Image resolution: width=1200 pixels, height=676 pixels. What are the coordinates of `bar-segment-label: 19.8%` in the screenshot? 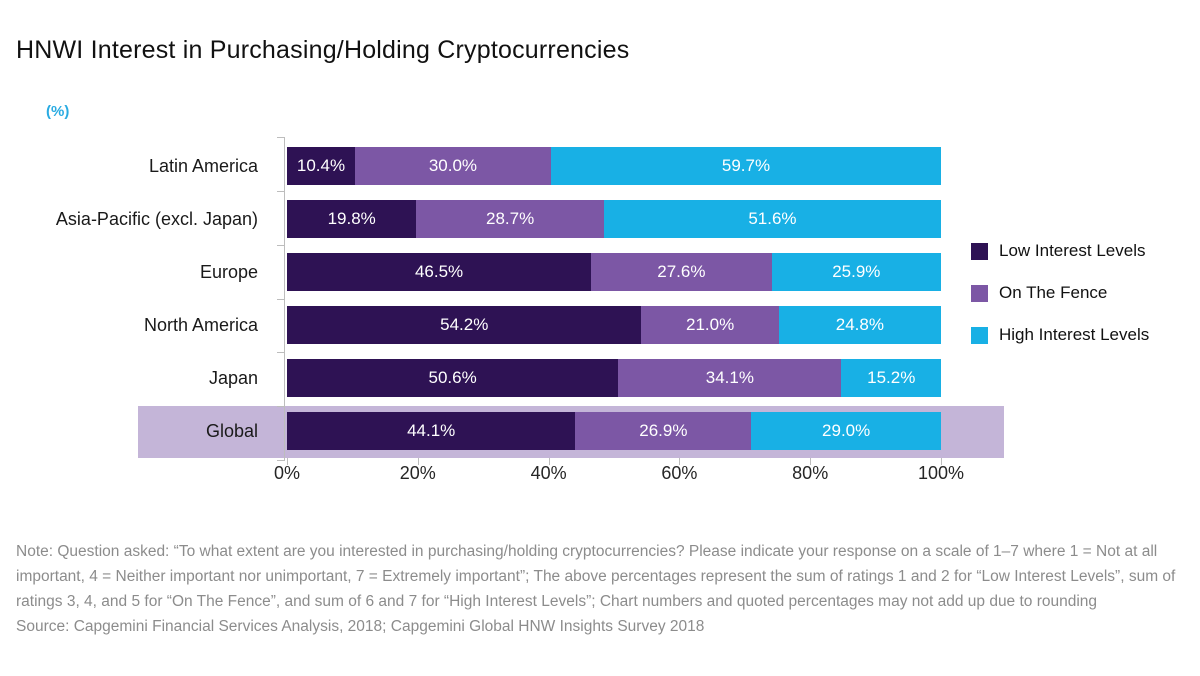 It's located at (351, 218).